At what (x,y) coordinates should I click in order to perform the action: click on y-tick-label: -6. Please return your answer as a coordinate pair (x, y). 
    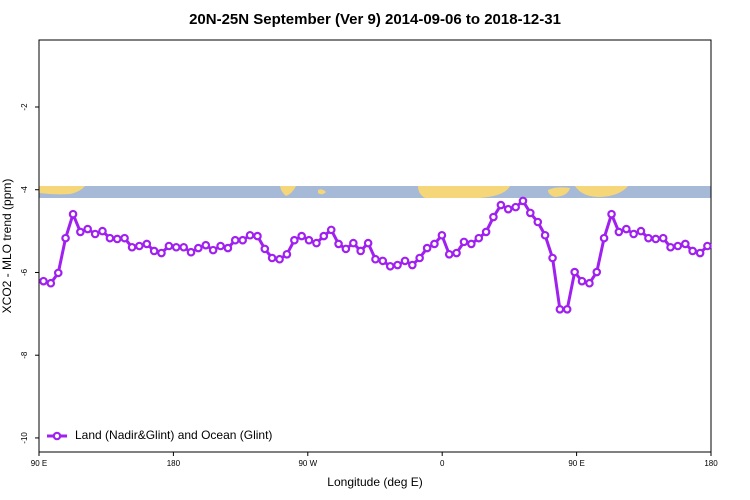
    Looking at the image, I should click on (24, 272).